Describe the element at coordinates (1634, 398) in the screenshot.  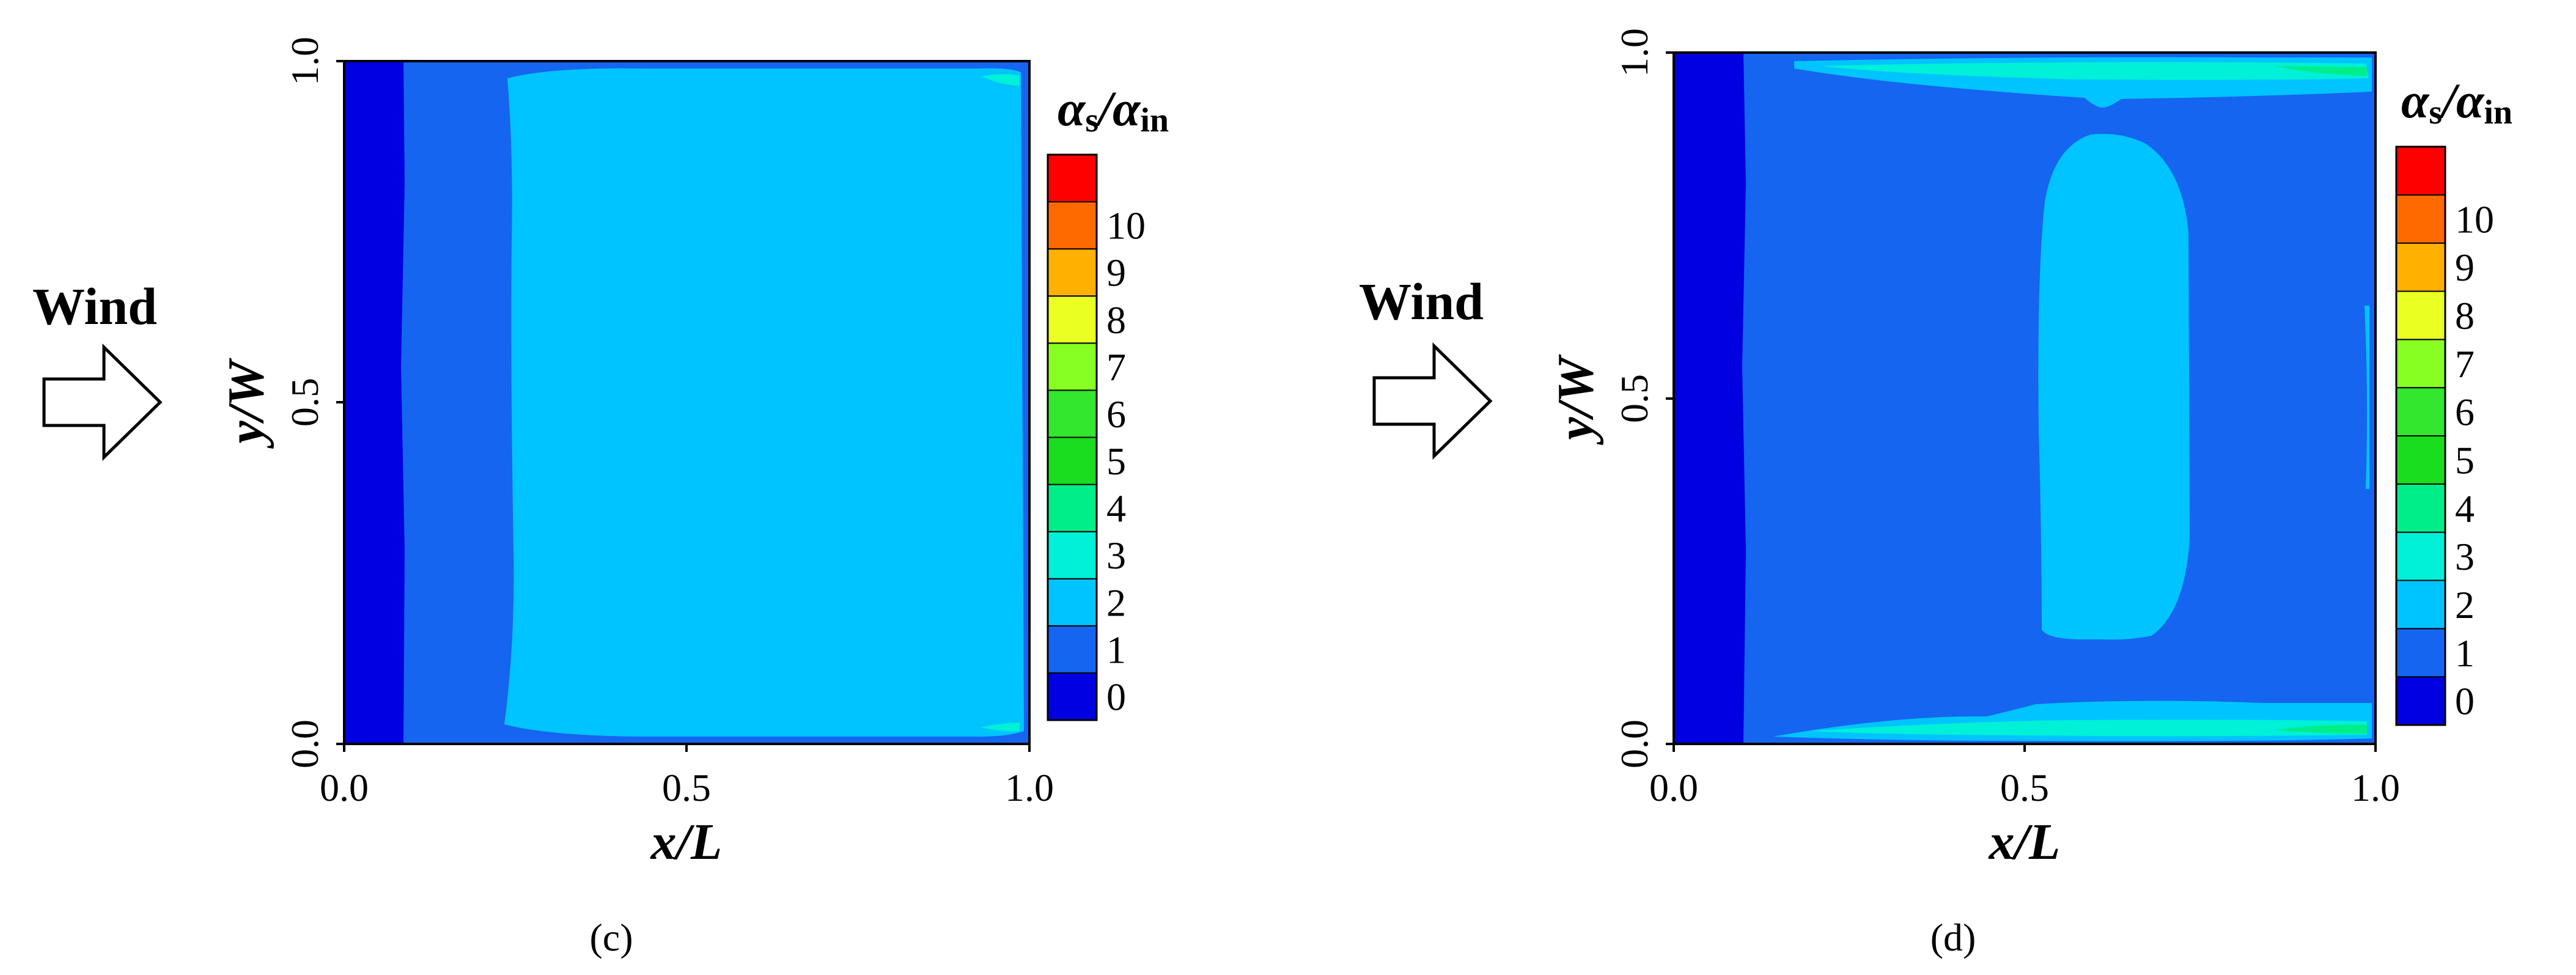
I see `panel-d-ytick-label-1: 0.5` at that location.